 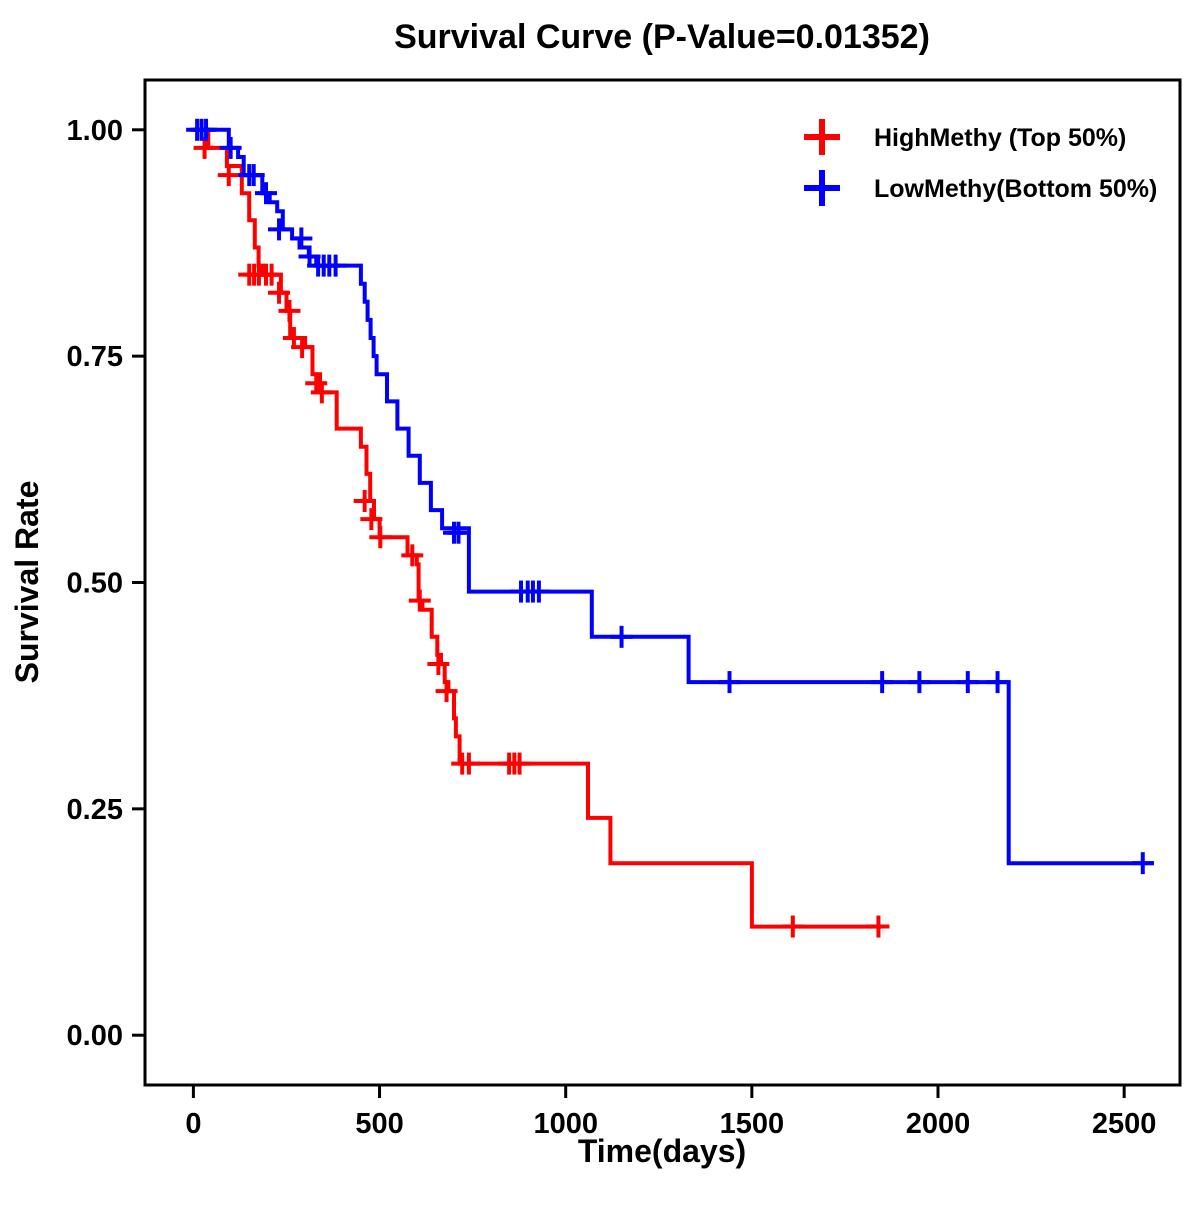 I want to click on legend-label: HighMethy (Top 50%), so click(x=1000, y=138).